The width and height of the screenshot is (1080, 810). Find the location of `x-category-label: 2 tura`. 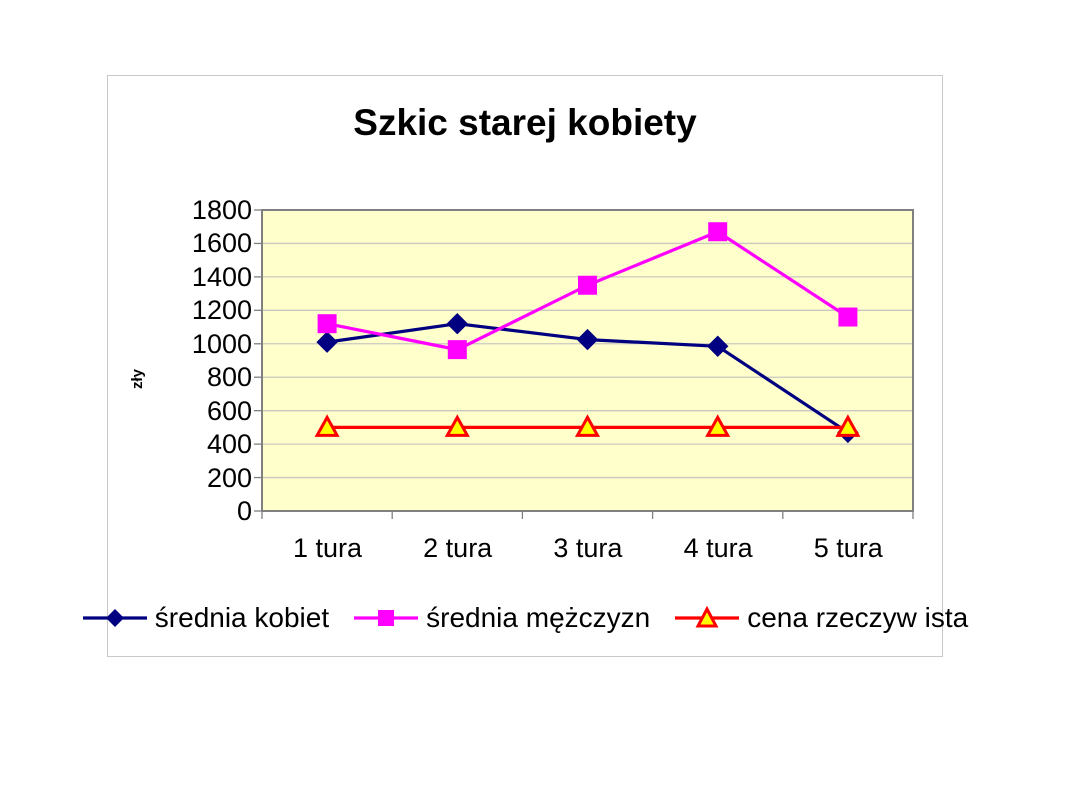

x-category-label: 2 tura is located at coordinates (458, 548).